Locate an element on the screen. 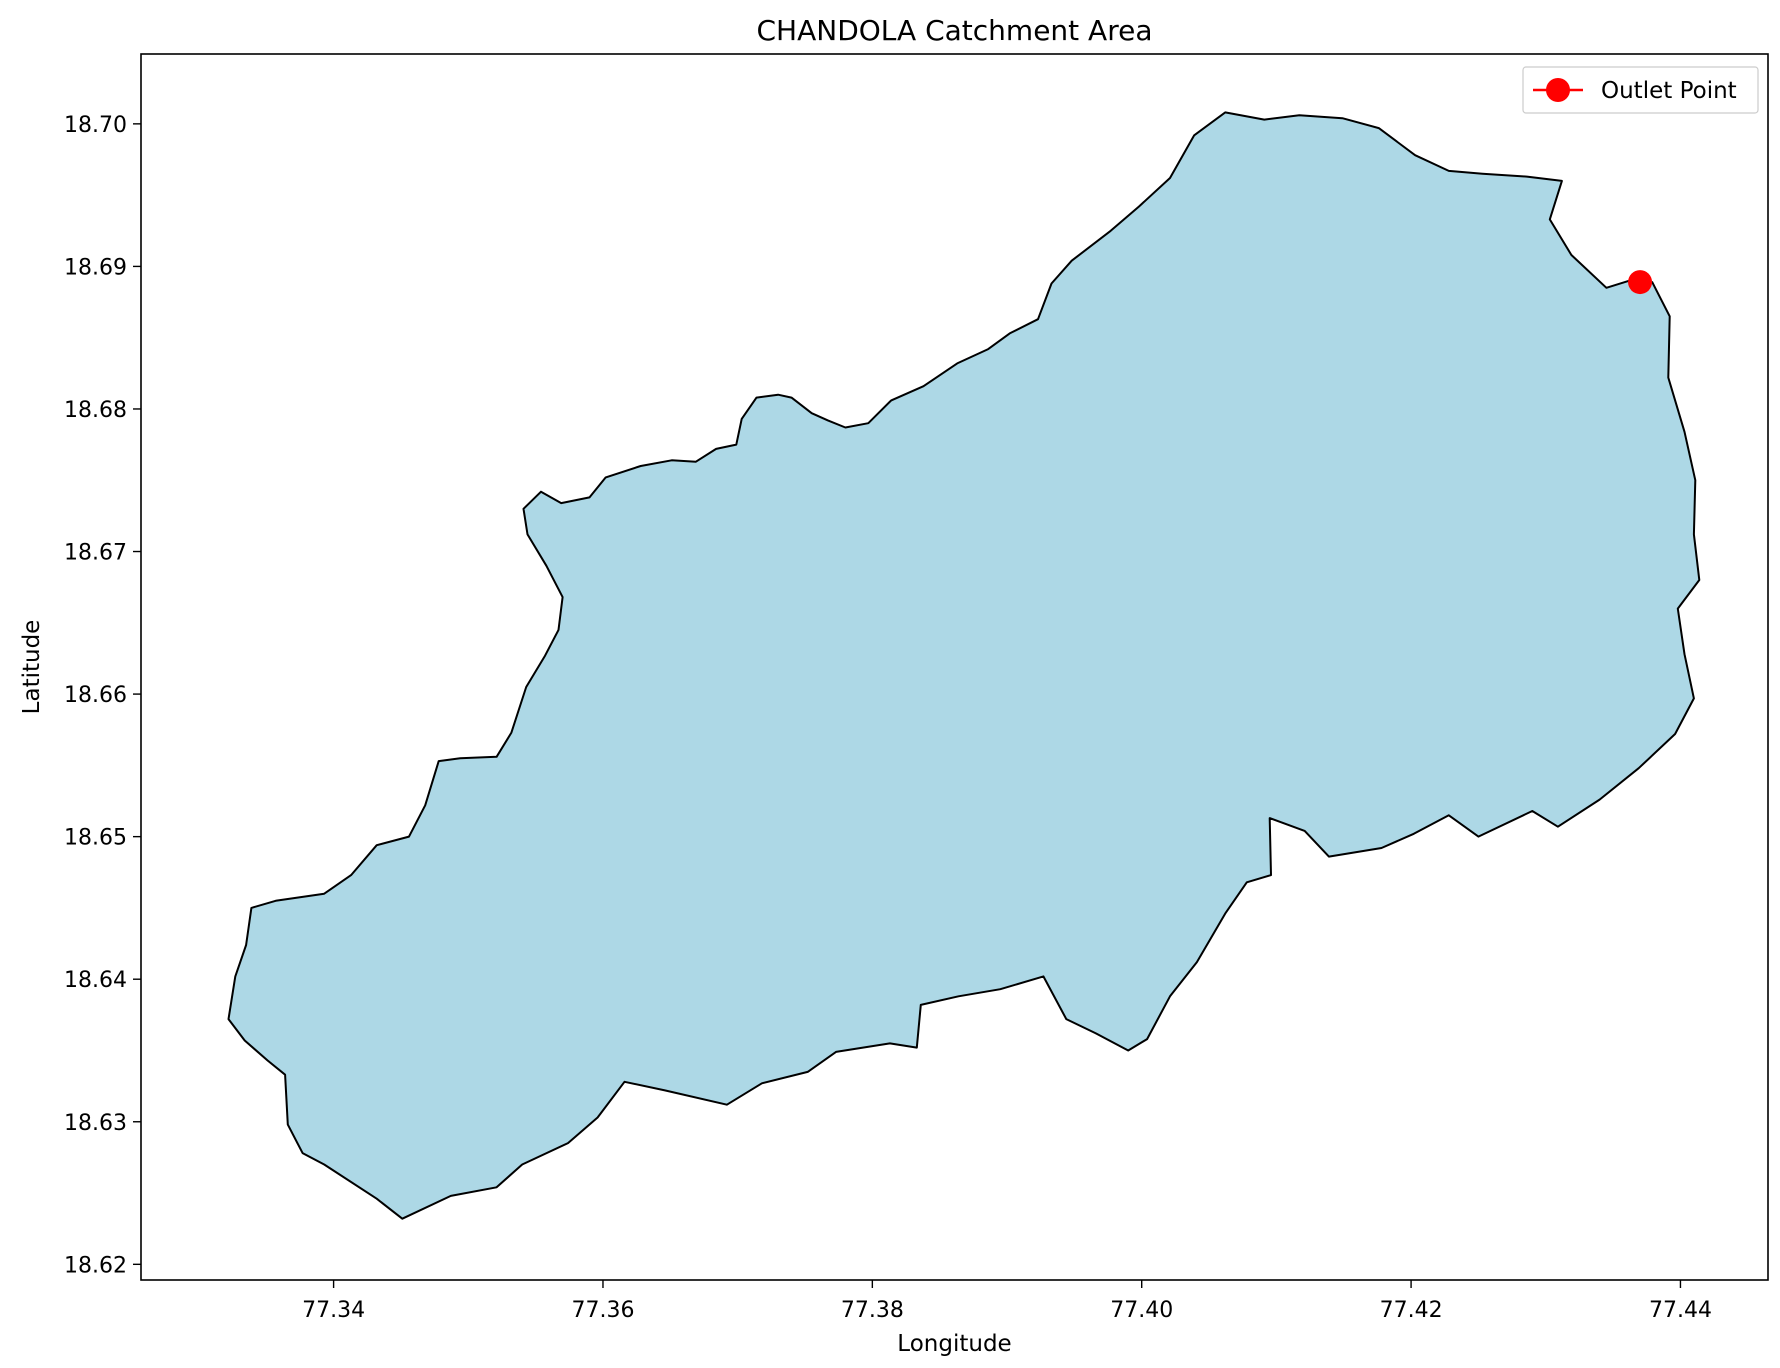 The height and width of the screenshot is (1368, 1780). y-tick-label: 18.70 is located at coordinates (95, 125).